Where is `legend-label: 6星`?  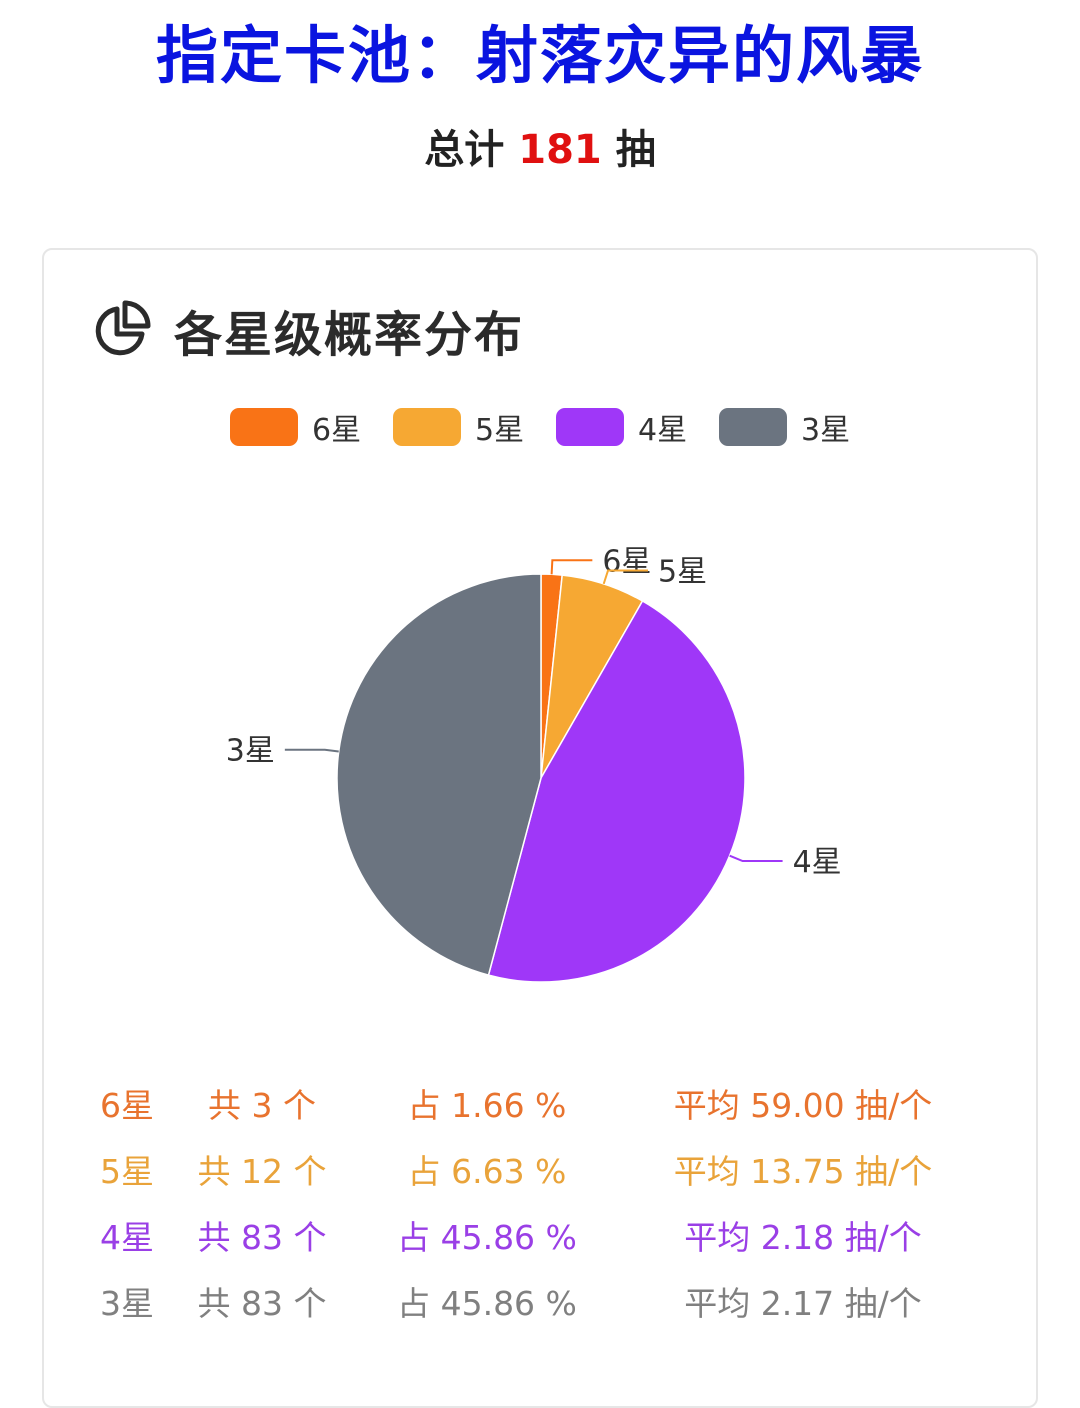 legend-label: 6星 is located at coordinates (336, 430).